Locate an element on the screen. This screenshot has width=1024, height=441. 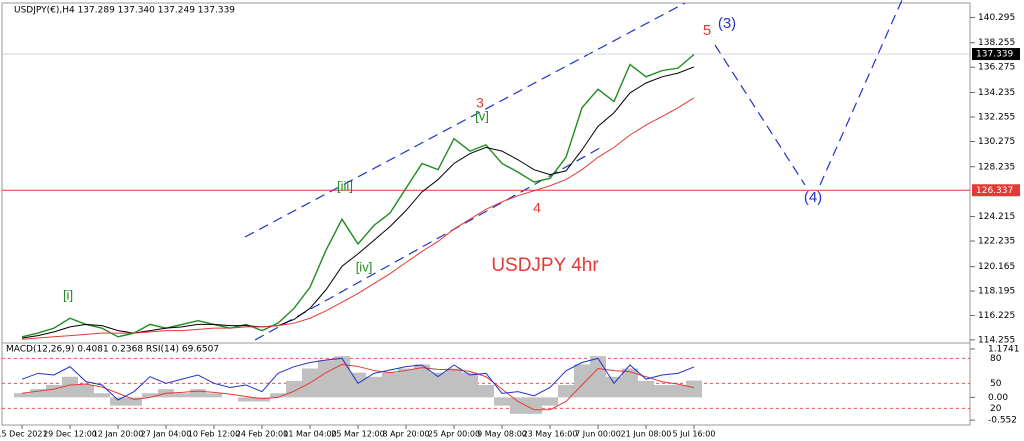
x-tick-label: 5 Jul 16:00 is located at coordinates (694, 434).